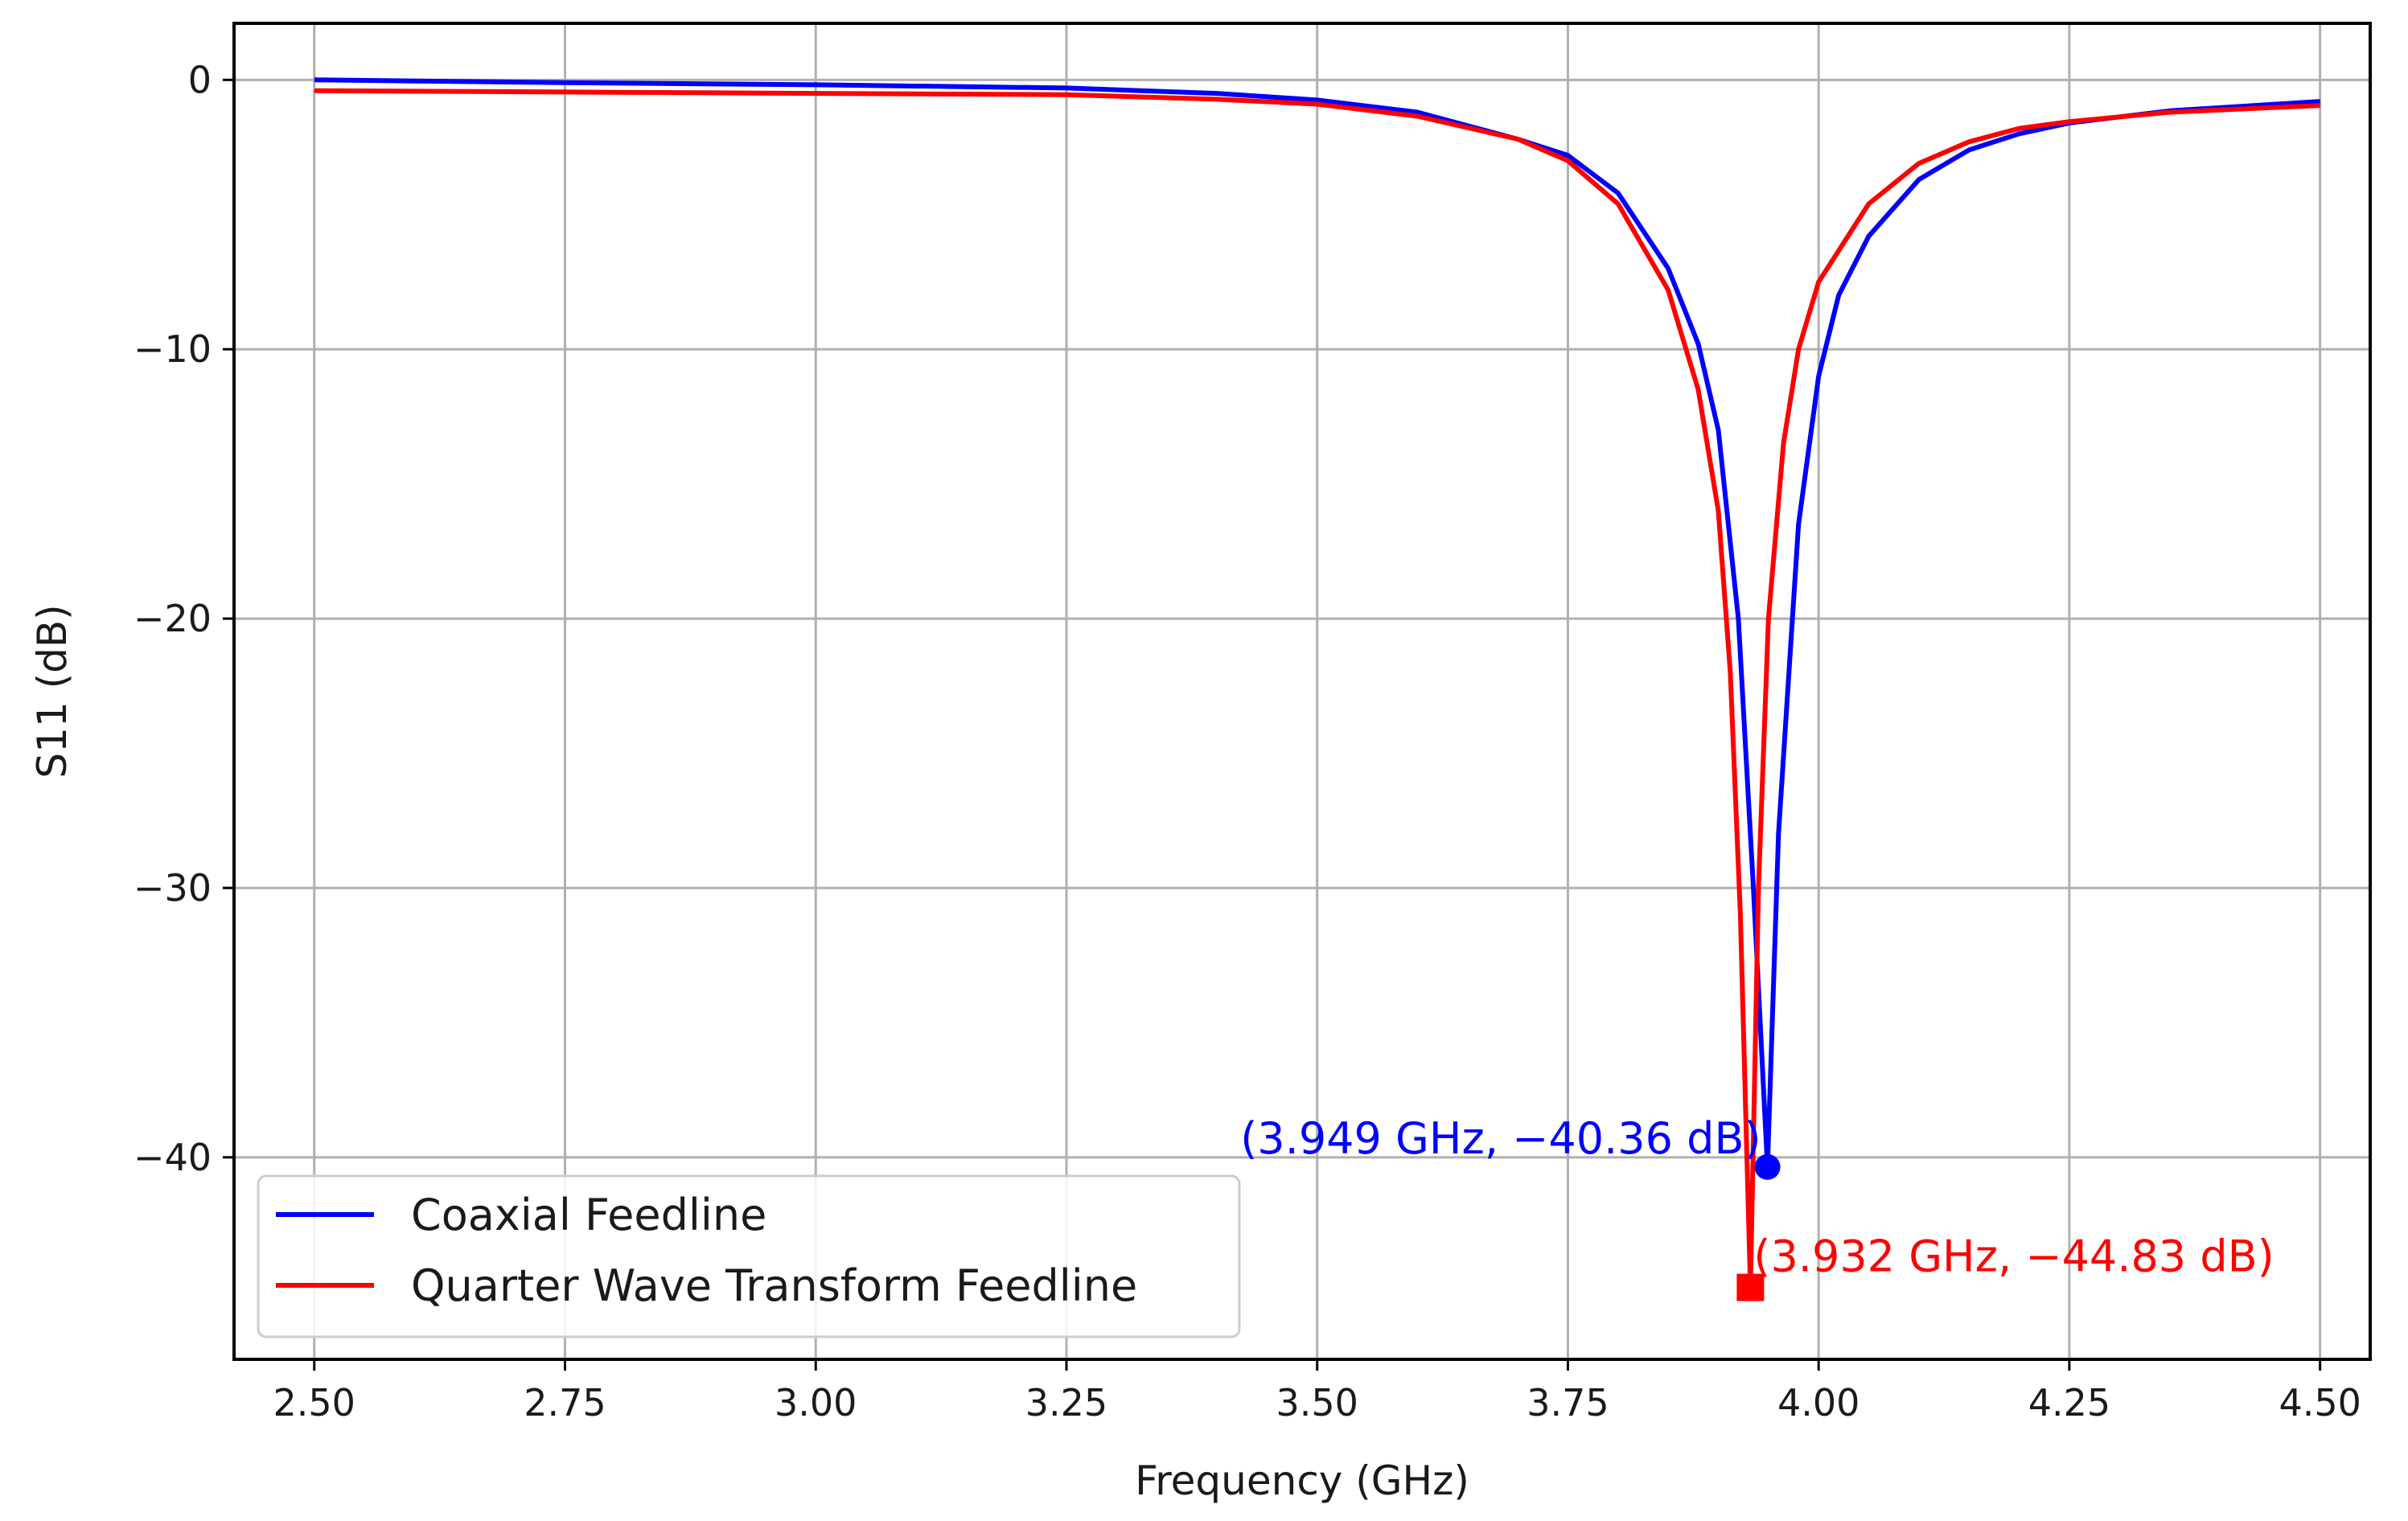 The width and height of the screenshot is (2408, 1521). Describe the element at coordinates (2069, 1402) in the screenshot. I see `x-tick-label: 4.25` at that location.